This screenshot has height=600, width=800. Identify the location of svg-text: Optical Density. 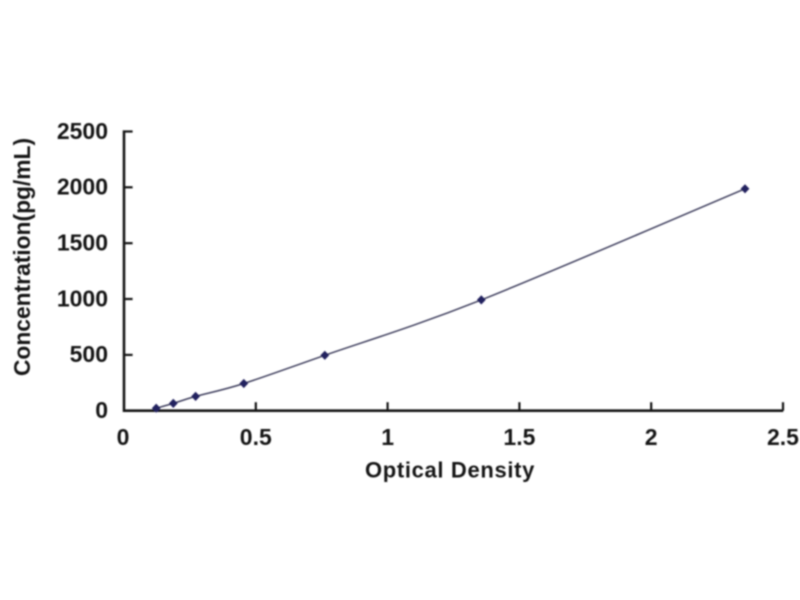
(450, 470).